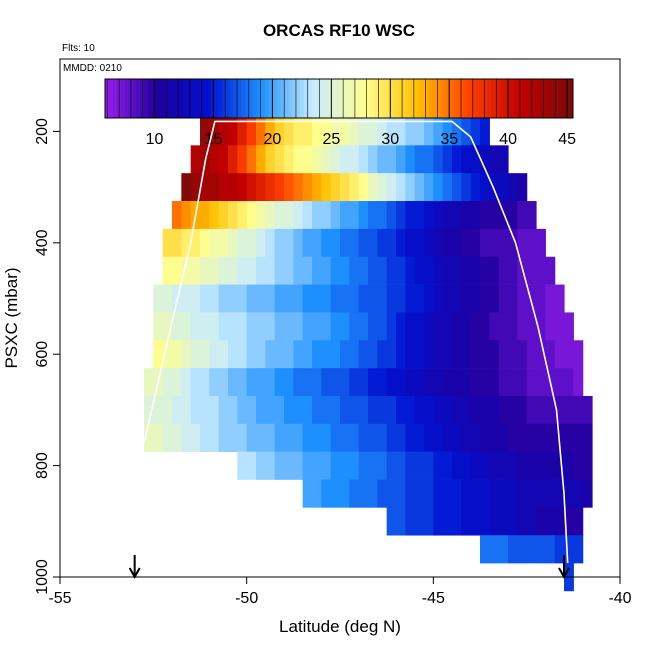  What do you see at coordinates (42, 242) in the screenshot?
I see `y-tick-label: 400` at bounding box center [42, 242].